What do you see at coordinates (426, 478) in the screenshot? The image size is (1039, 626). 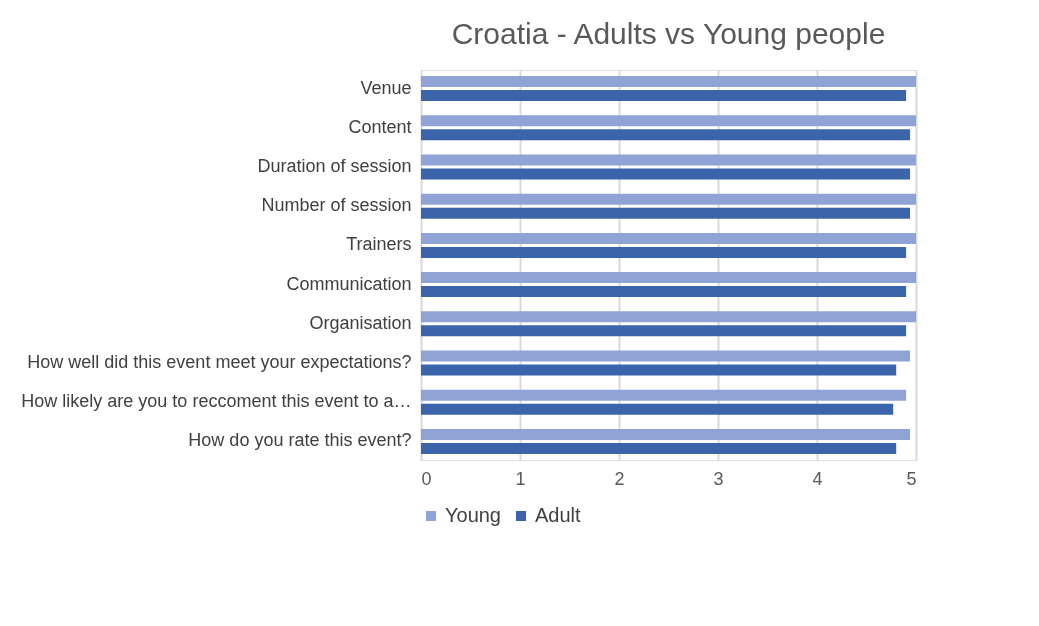 I see `x-tick-label: 0` at bounding box center [426, 478].